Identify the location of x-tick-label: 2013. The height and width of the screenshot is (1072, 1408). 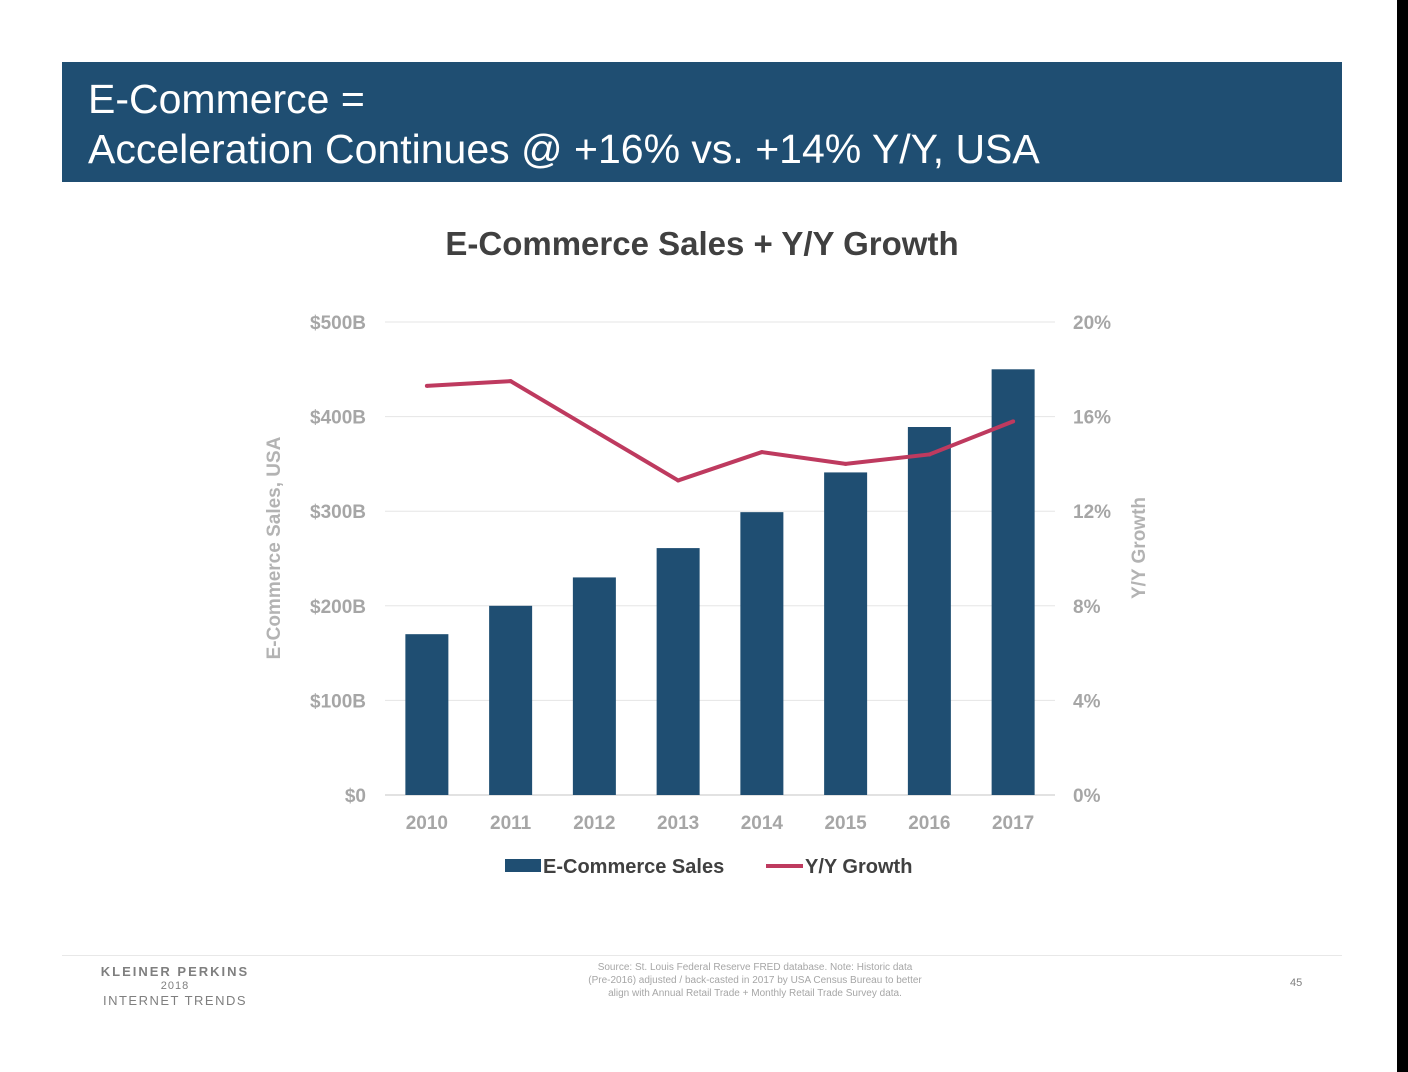
(678, 823).